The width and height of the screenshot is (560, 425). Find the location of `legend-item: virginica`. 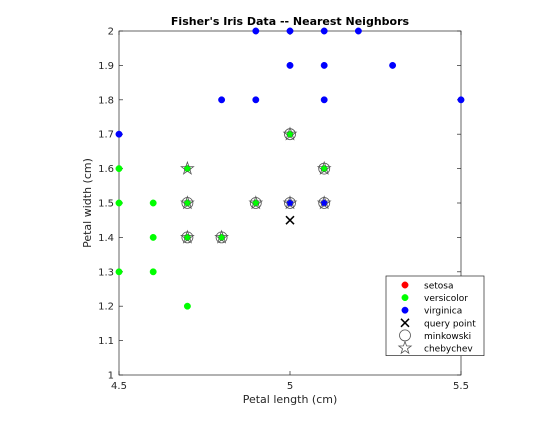

legend-item: virginica is located at coordinates (431, 311).